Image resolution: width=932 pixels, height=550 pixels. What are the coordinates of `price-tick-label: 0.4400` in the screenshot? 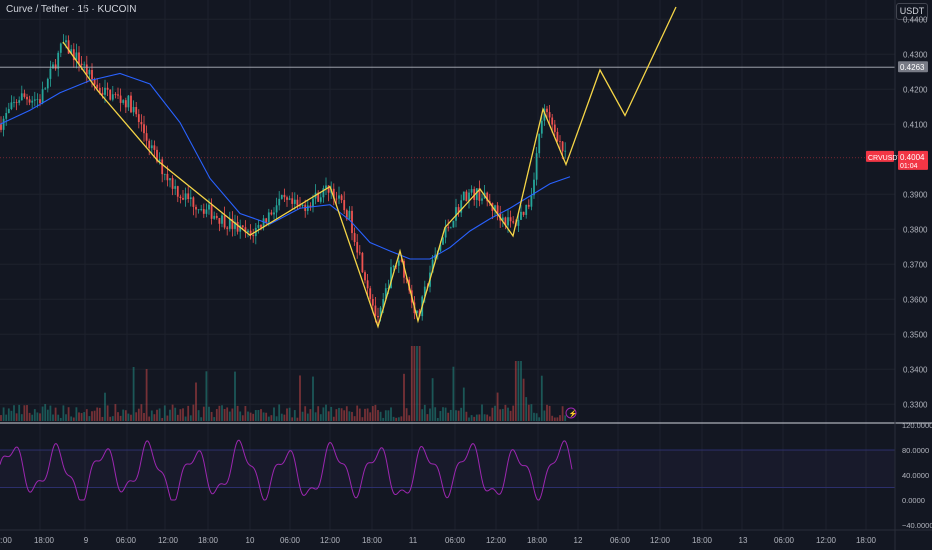 It's located at (915, 19).